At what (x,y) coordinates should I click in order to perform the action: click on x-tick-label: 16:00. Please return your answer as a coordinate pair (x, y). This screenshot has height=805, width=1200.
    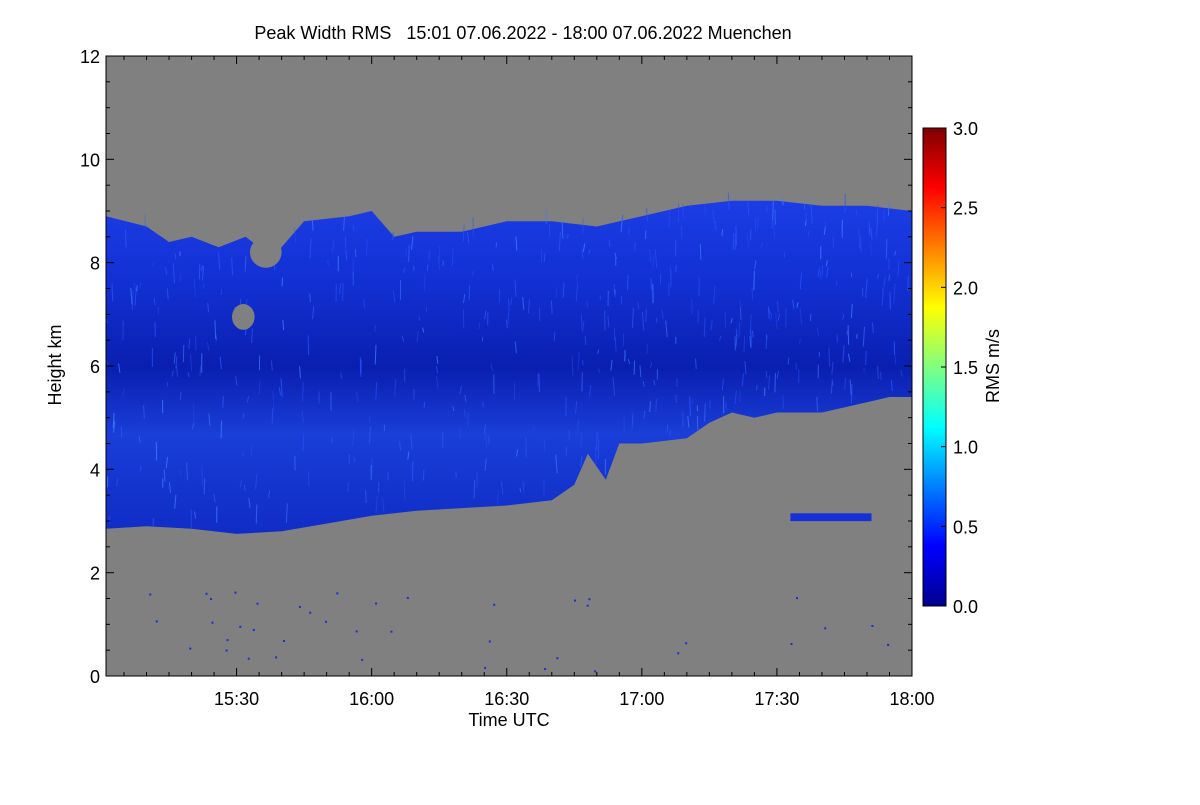
    Looking at the image, I should click on (371, 699).